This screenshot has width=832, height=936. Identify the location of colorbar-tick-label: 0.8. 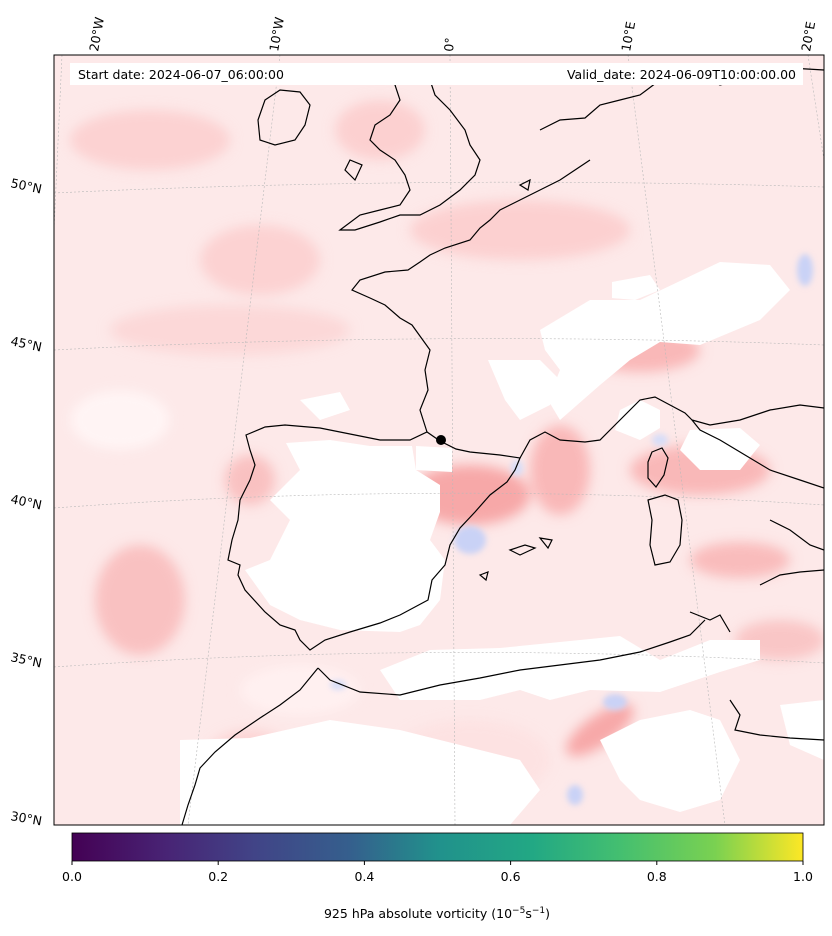
(657, 876).